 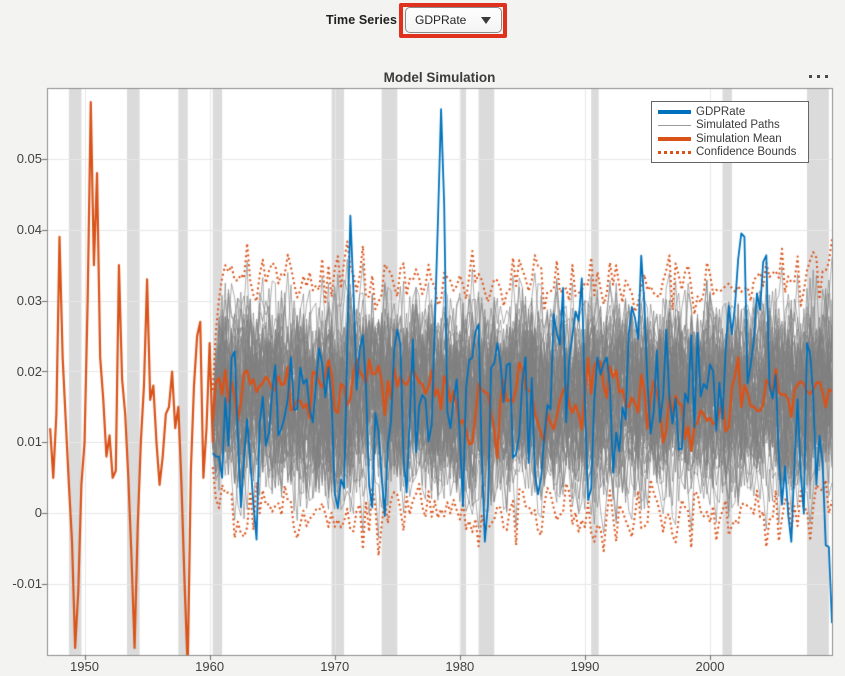 I want to click on y-tick-label: 0.04, so click(x=29, y=229).